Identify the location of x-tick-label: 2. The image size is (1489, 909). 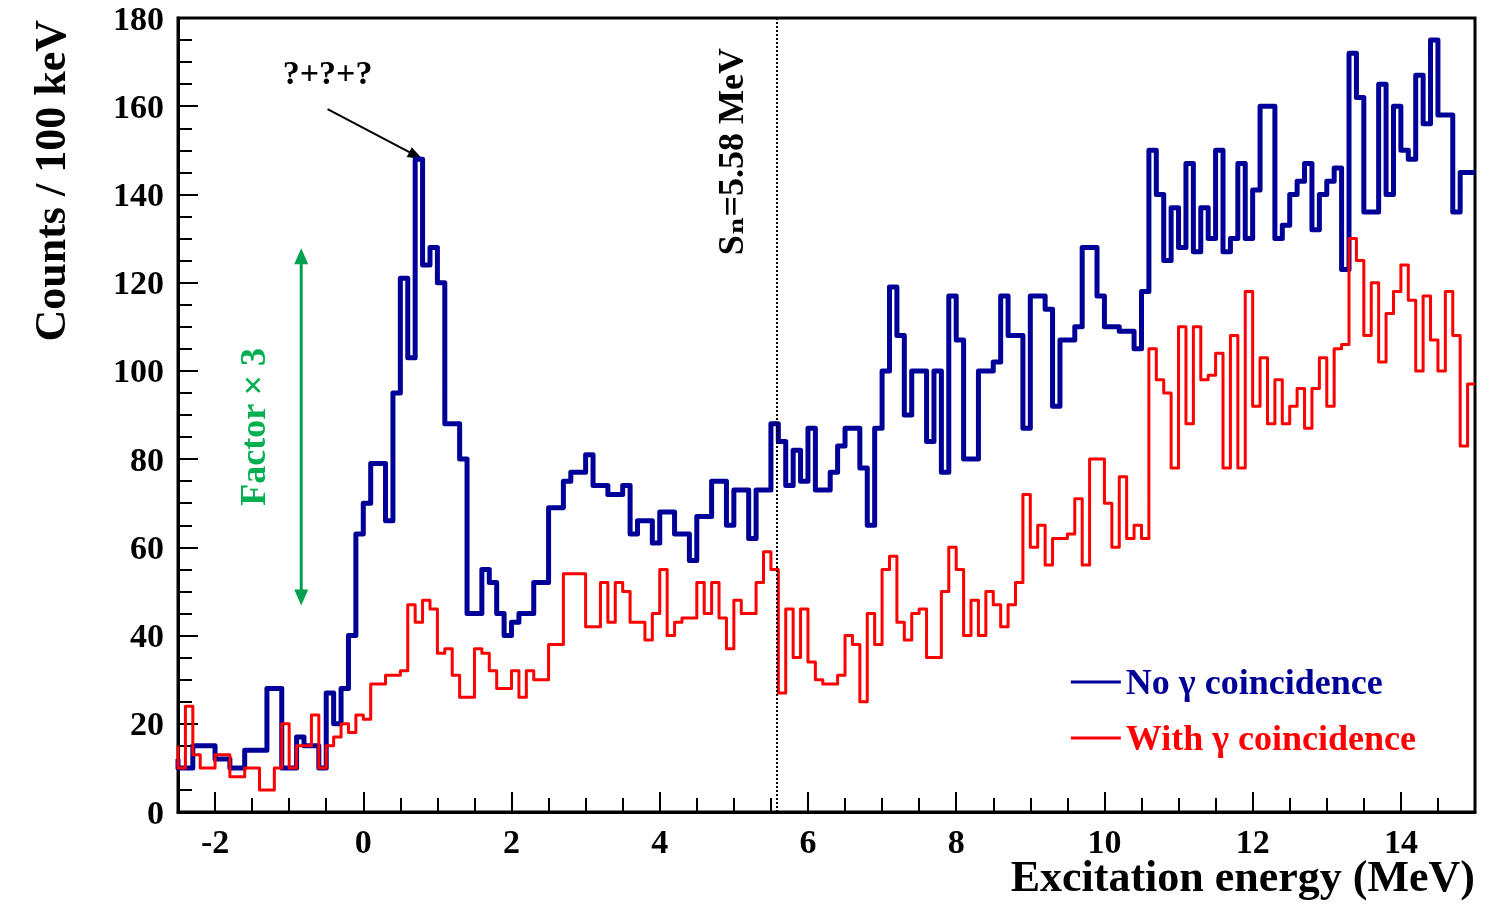
(512, 841).